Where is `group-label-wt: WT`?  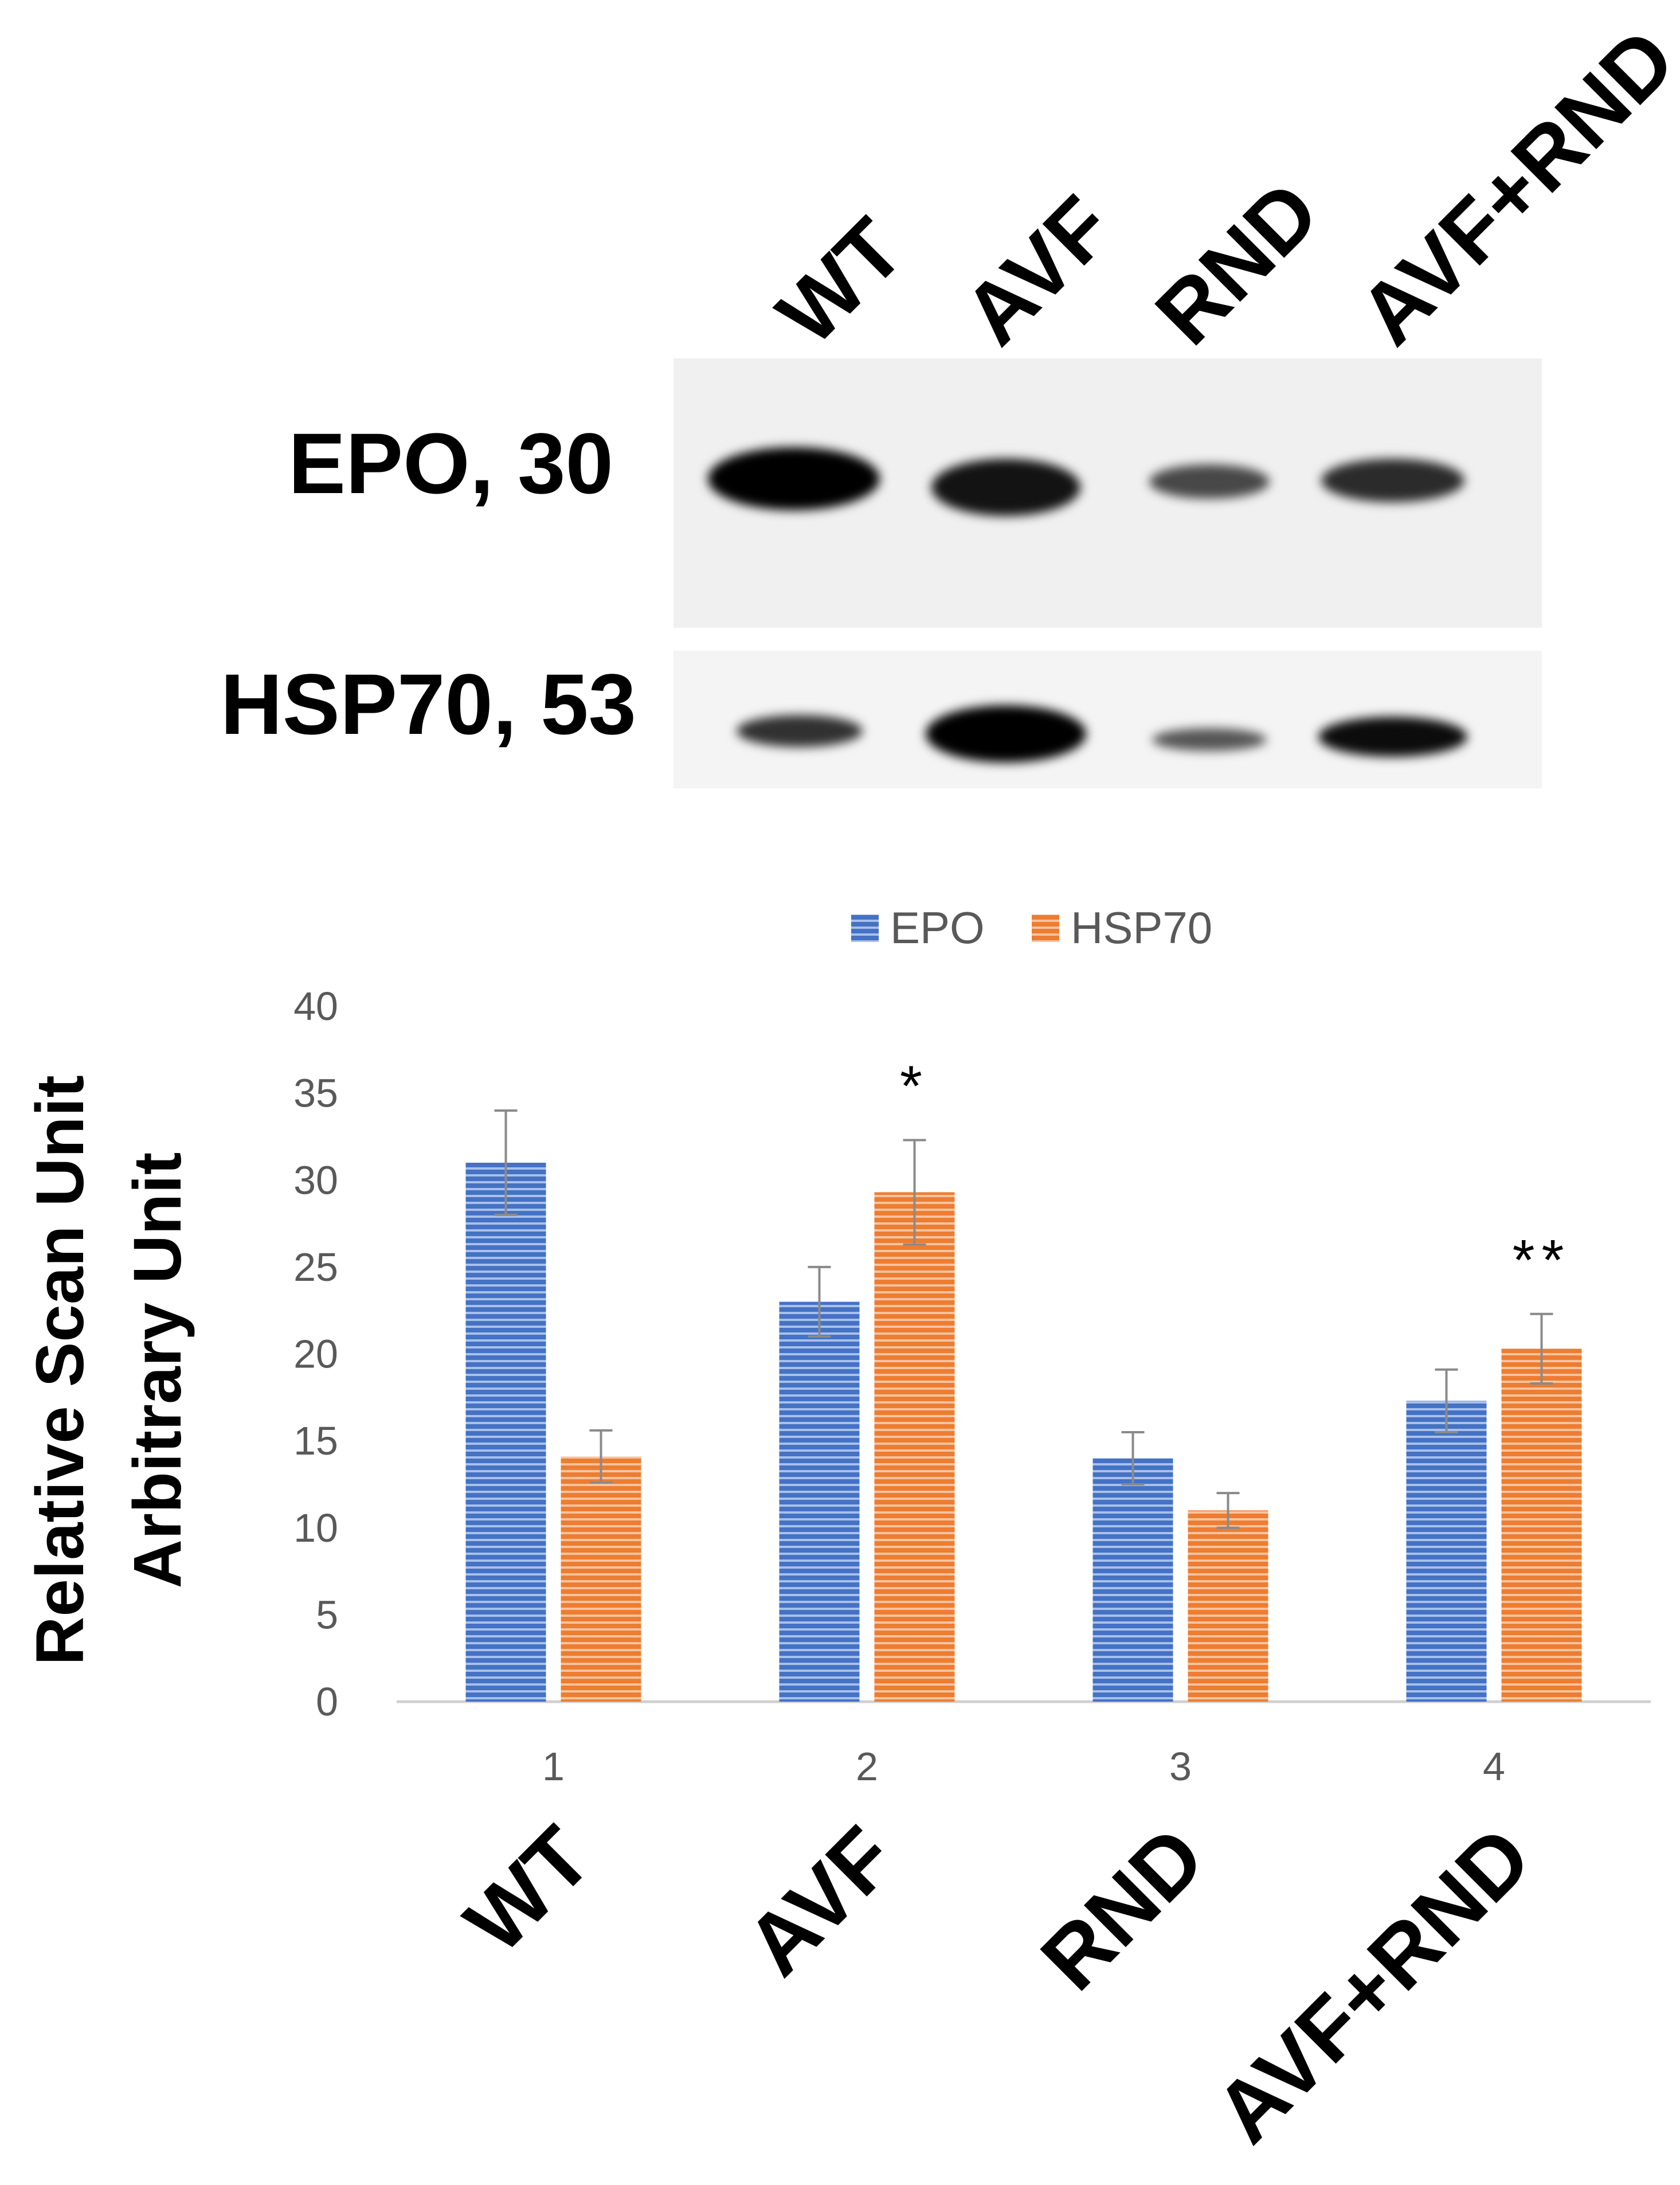 group-label-wt: WT is located at coordinates (528, 1889).